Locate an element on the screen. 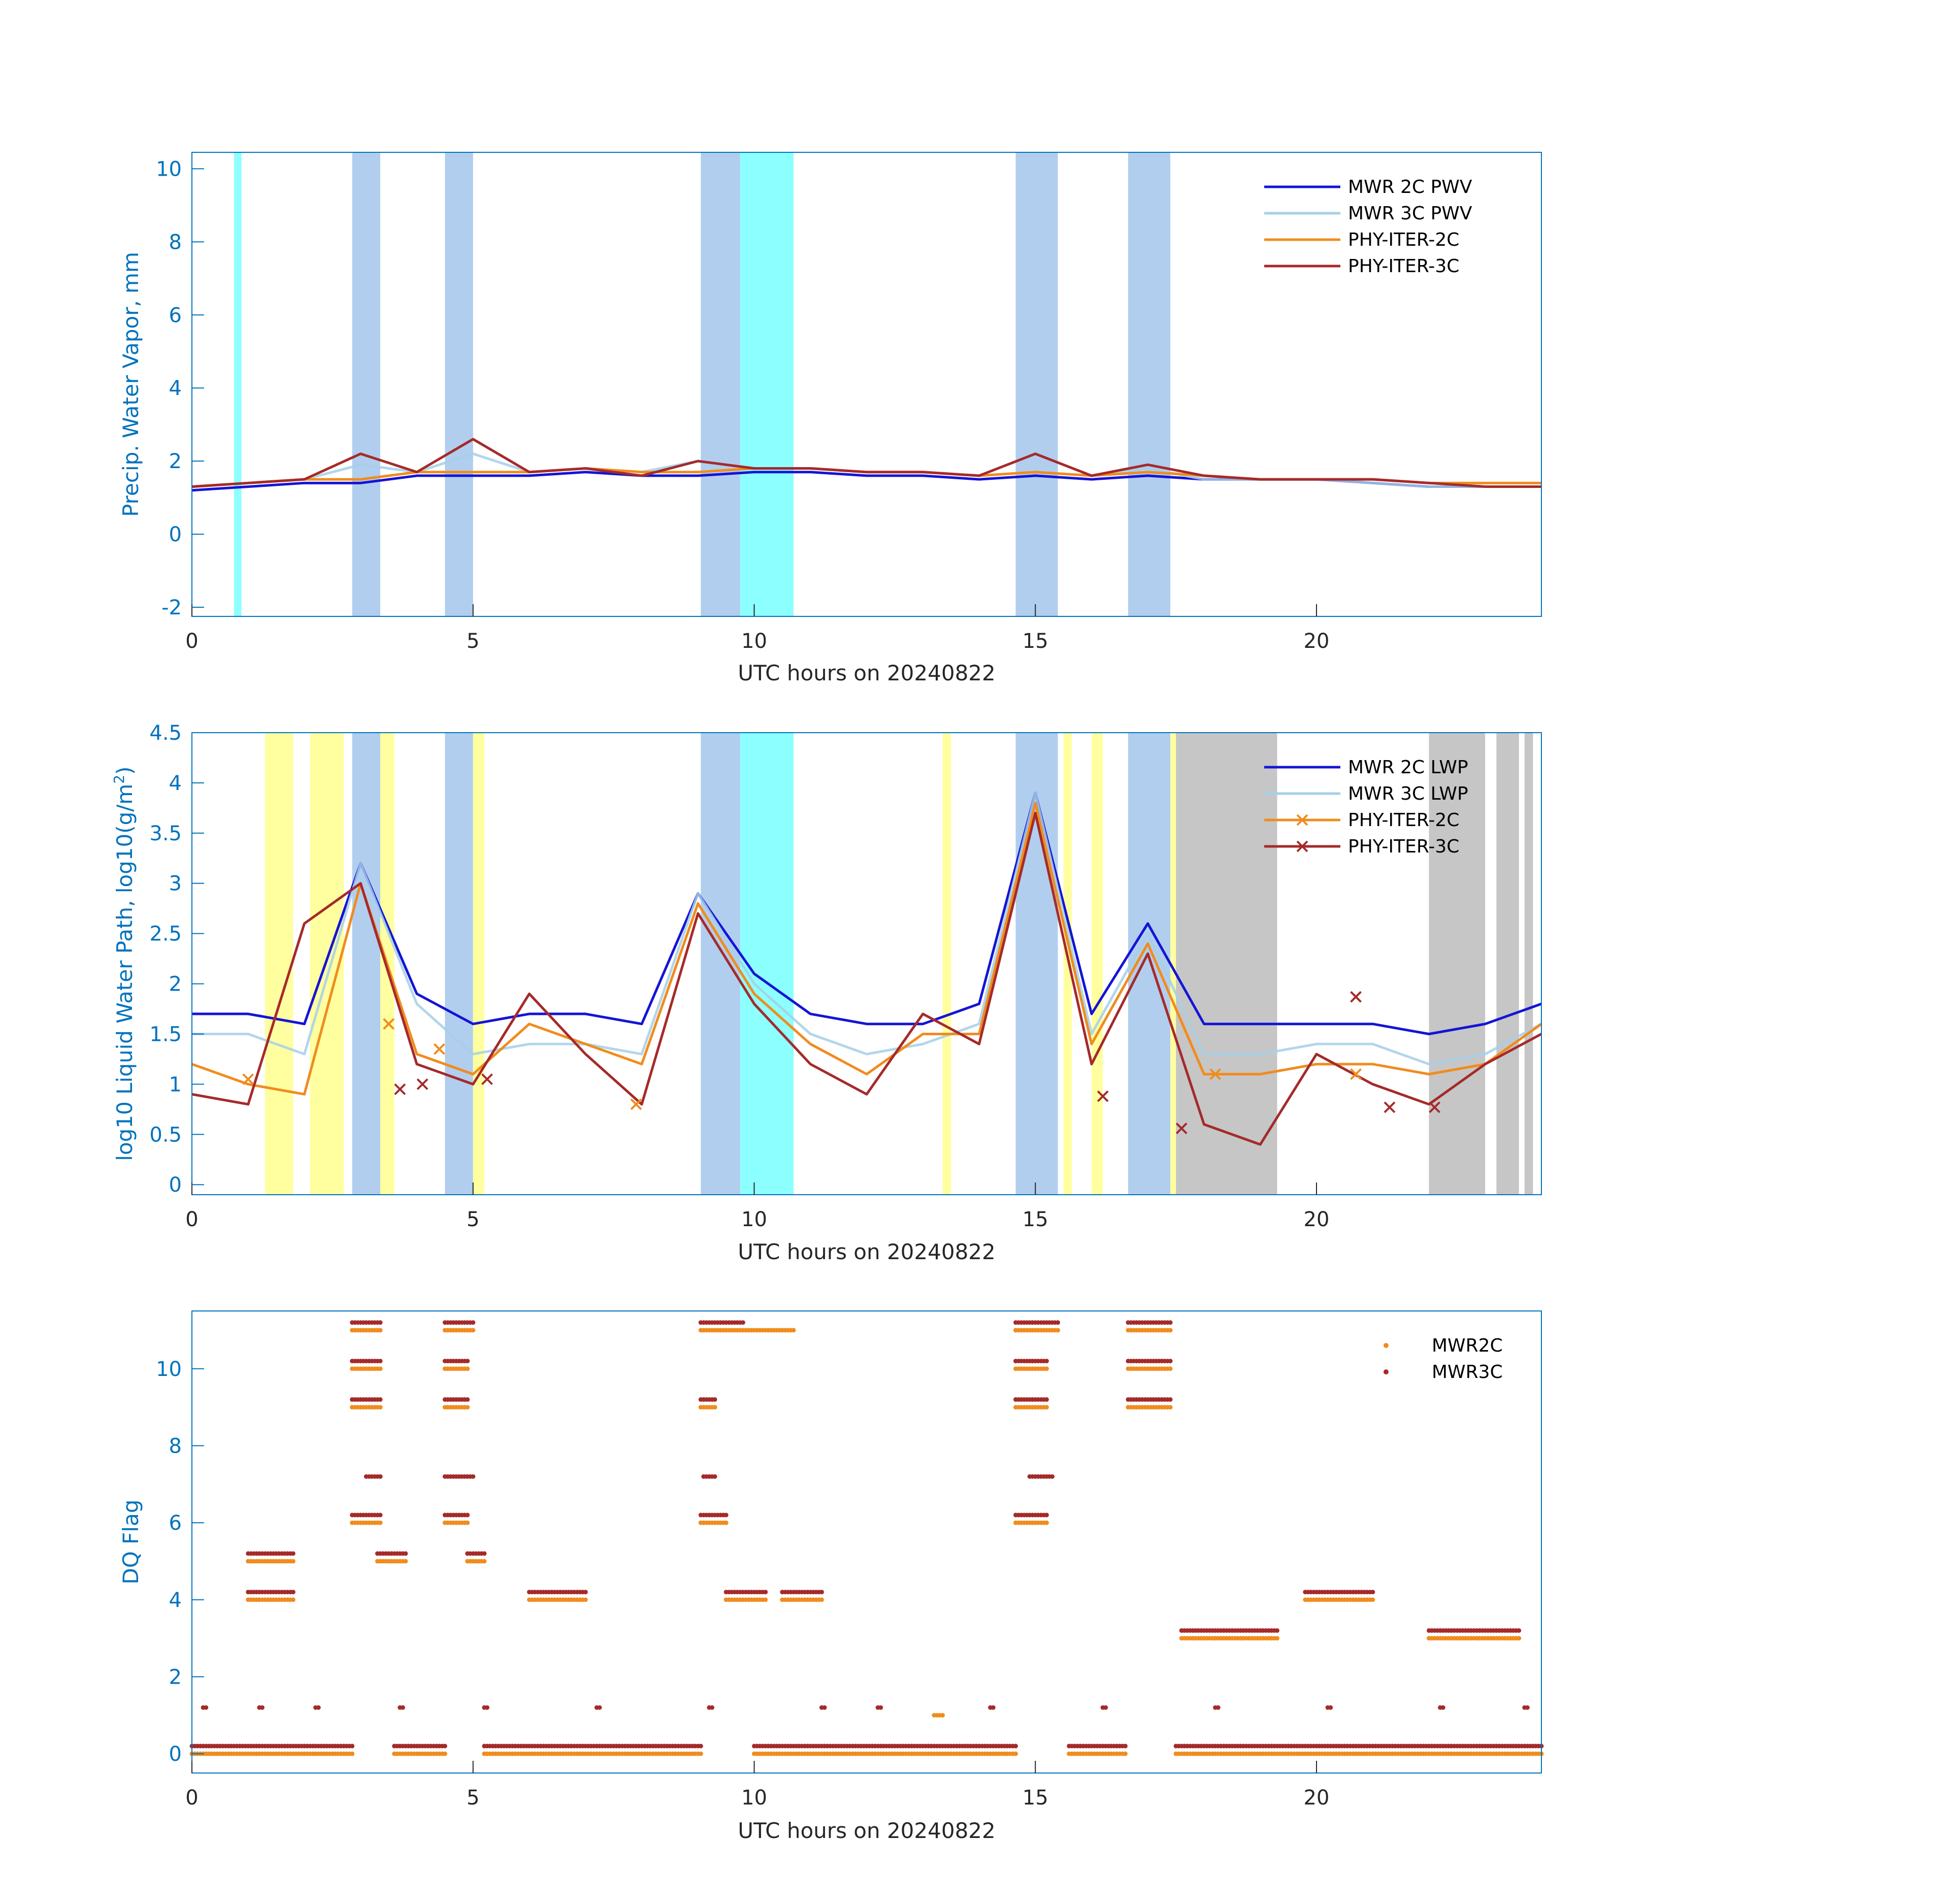 Image resolution: width=1942 pixels, height=1904 pixels. lwp-legend-item-2: PHY-ITER-2C is located at coordinates (1361, 821).